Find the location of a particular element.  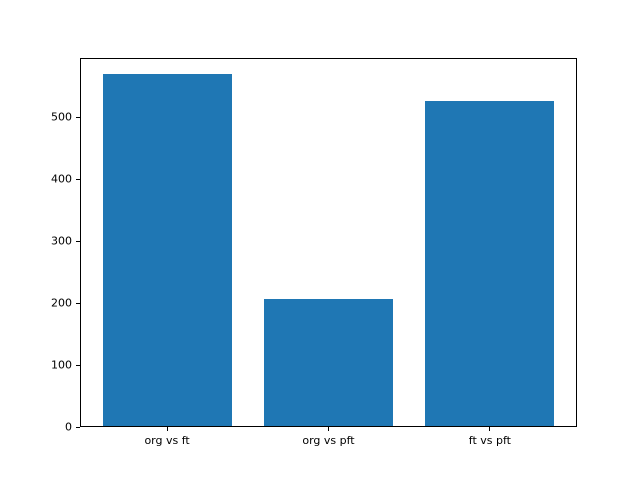

y-tick-label: 300 is located at coordinates (61, 241).